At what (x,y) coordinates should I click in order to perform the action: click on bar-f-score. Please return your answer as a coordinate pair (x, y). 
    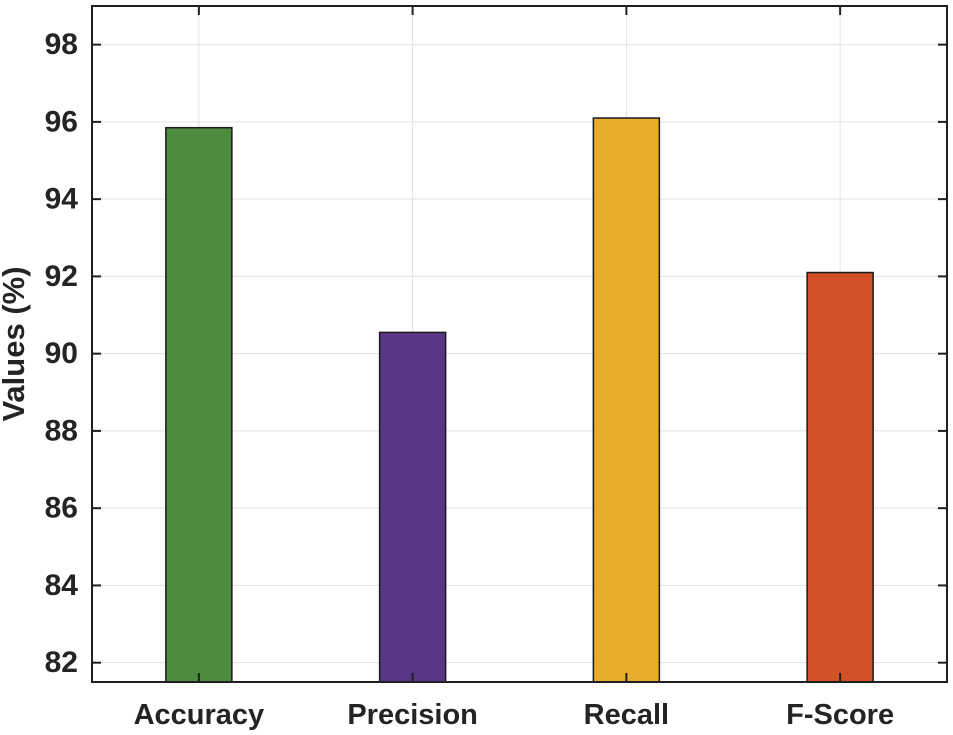
    Looking at the image, I should click on (840, 477).